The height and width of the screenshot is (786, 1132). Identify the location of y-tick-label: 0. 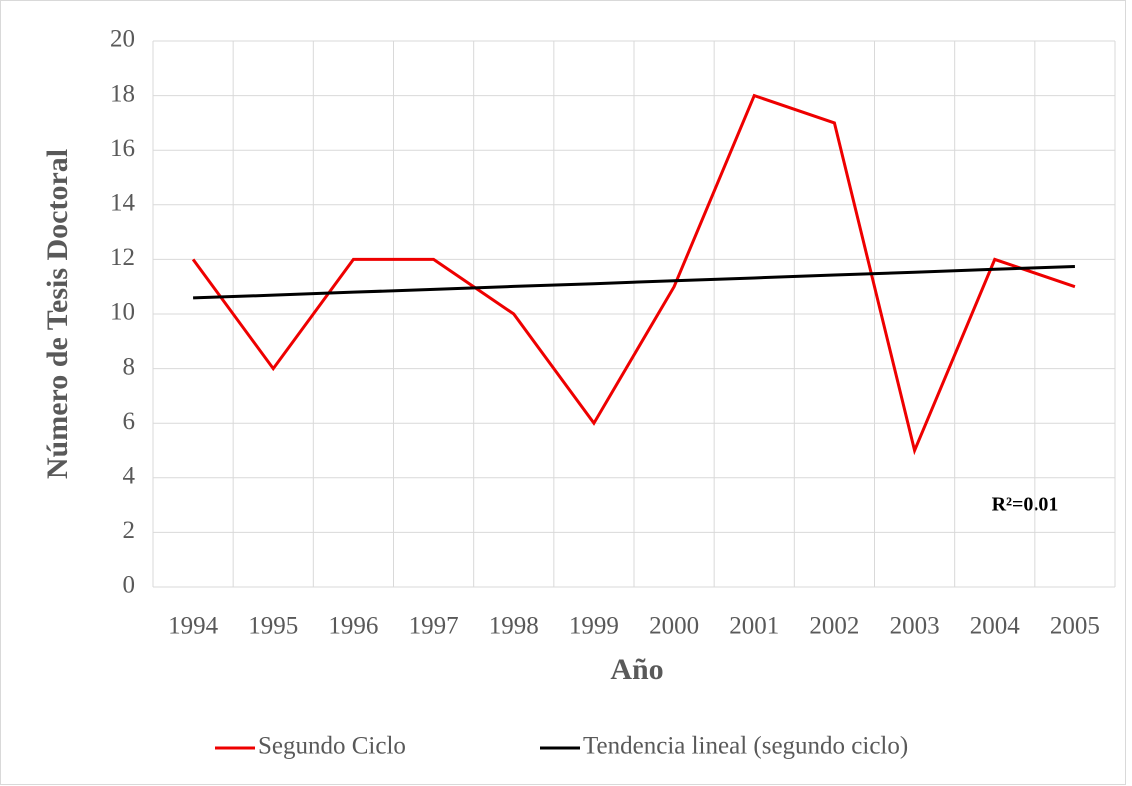
(129, 585).